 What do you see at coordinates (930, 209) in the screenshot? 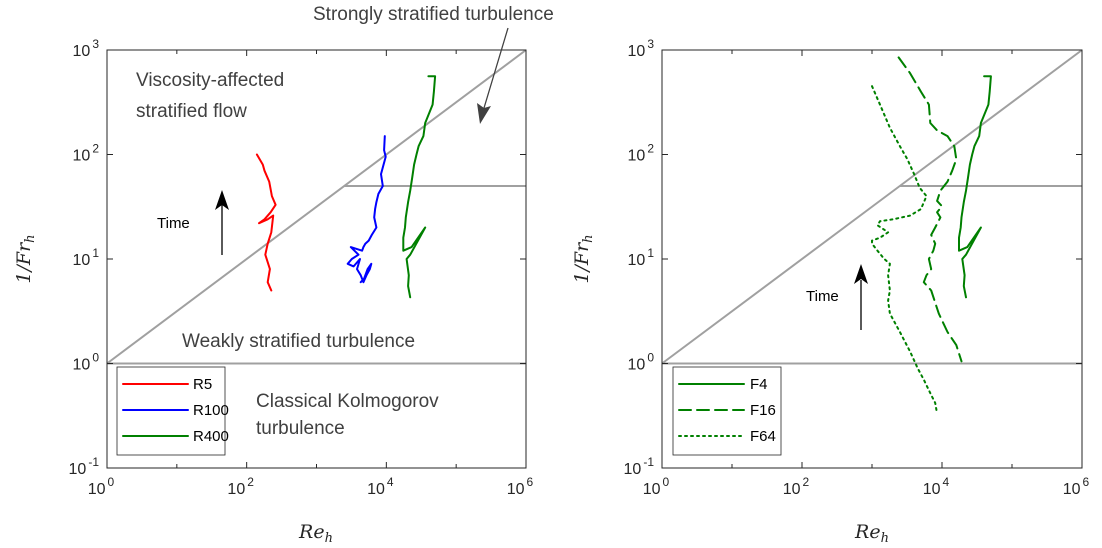
I see `right-series-line-f16` at bounding box center [930, 209].